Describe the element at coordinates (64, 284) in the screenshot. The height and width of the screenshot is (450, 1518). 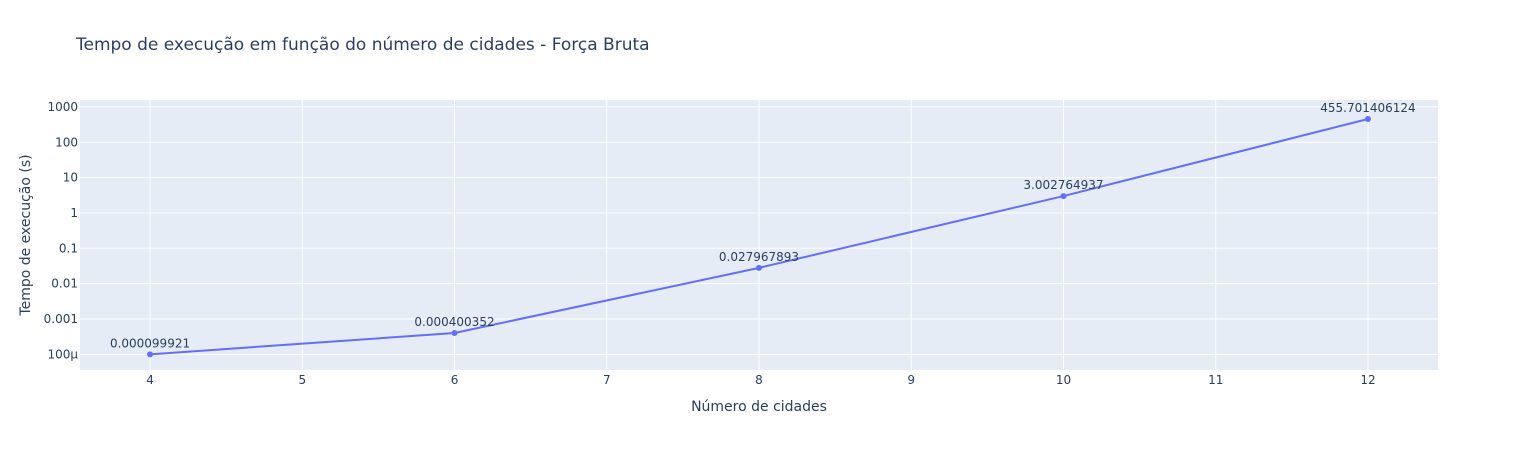
I see `y-tick-label: 0.01` at that location.